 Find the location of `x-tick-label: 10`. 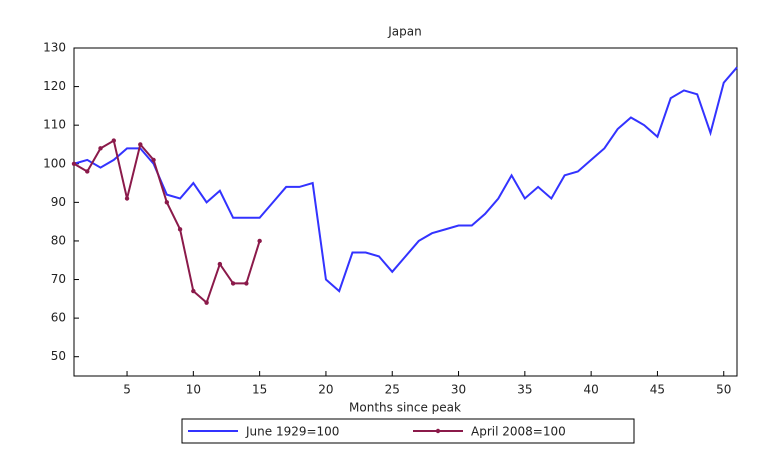

x-tick-label: 10 is located at coordinates (193, 390).